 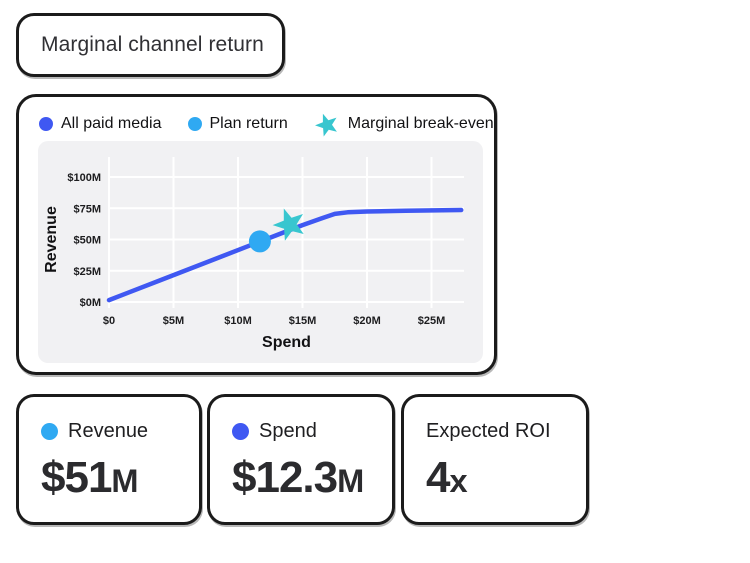 I want to click on revenue-value-suffix: M, so click(x=124, y=481).